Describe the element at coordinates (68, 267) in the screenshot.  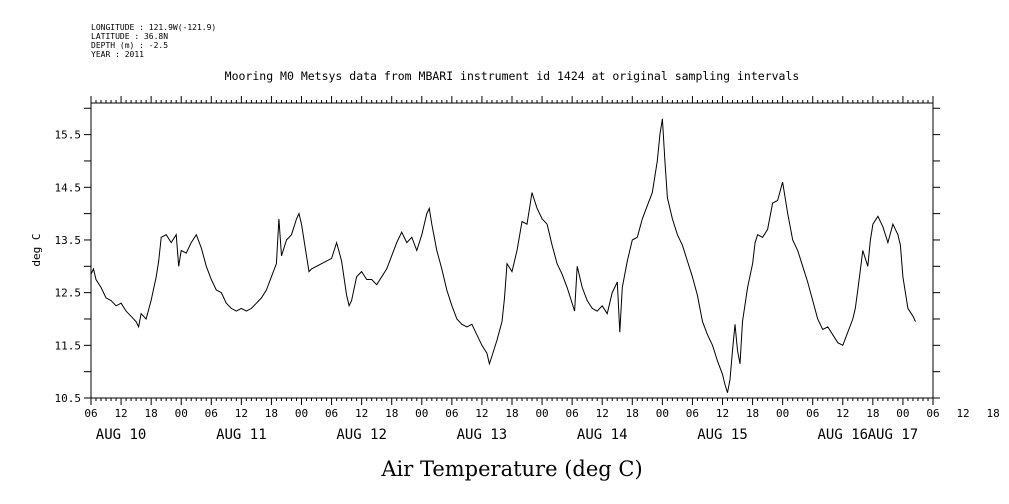
I see `y-tick-labels: 10.5 11.5 12.5 13.5 14.5 15.5` at that location.